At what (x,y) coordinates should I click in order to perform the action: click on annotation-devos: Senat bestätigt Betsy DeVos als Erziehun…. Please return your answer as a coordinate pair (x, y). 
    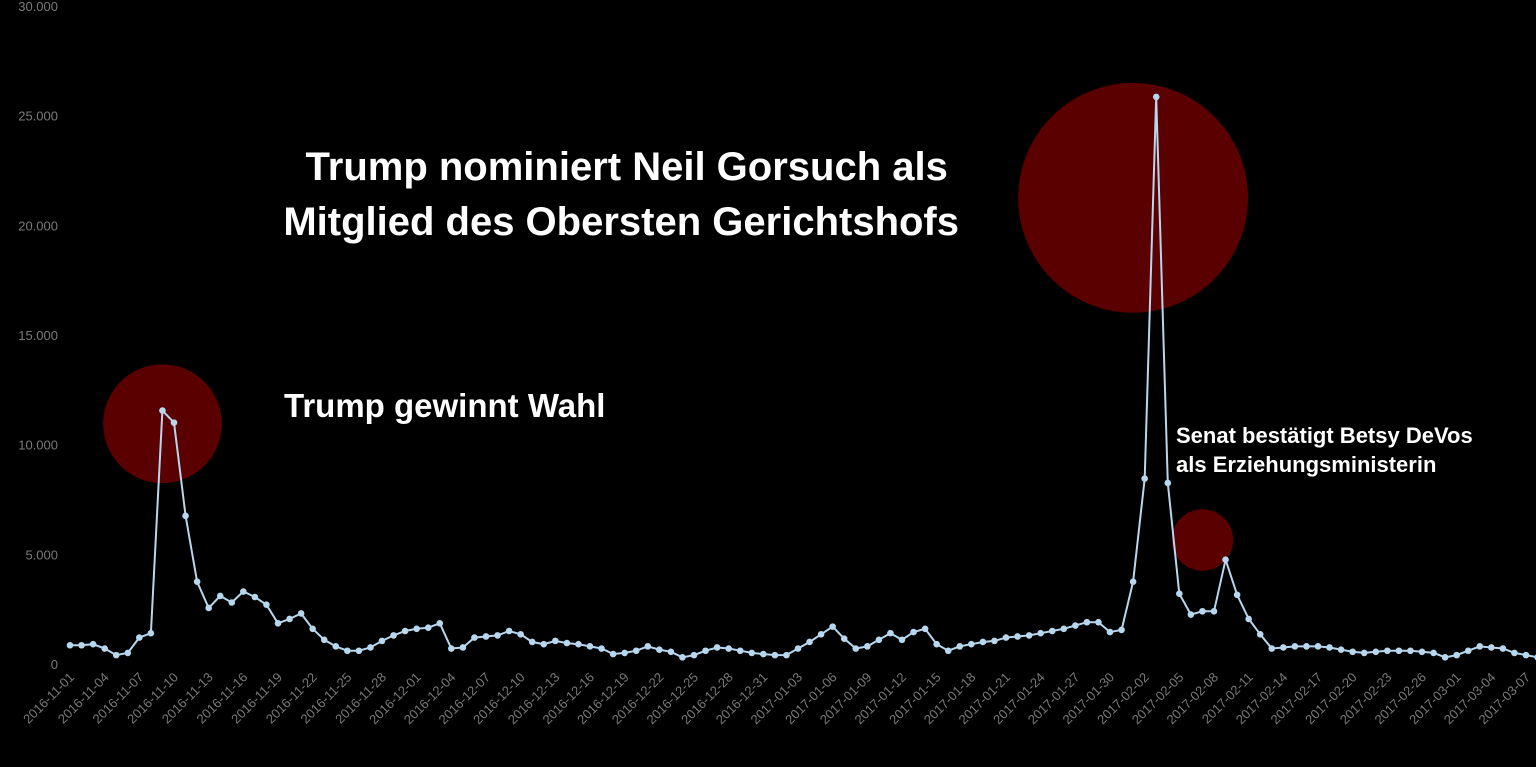
    Looking at the image, I should click on (1327, 450).